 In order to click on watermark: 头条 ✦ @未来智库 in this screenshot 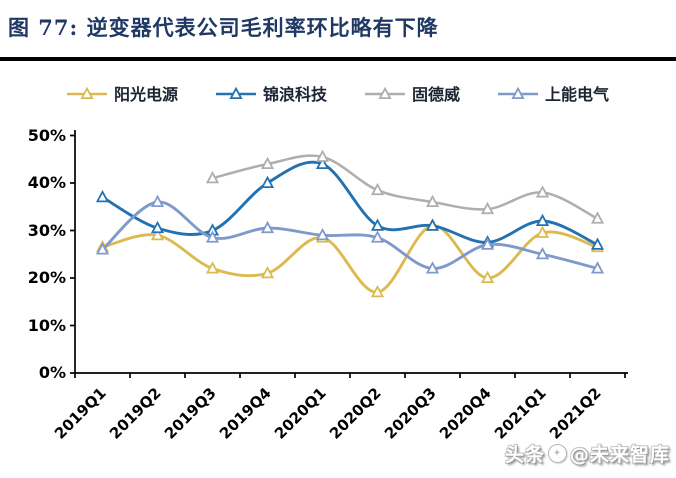, I will do `click(587, 453)`.